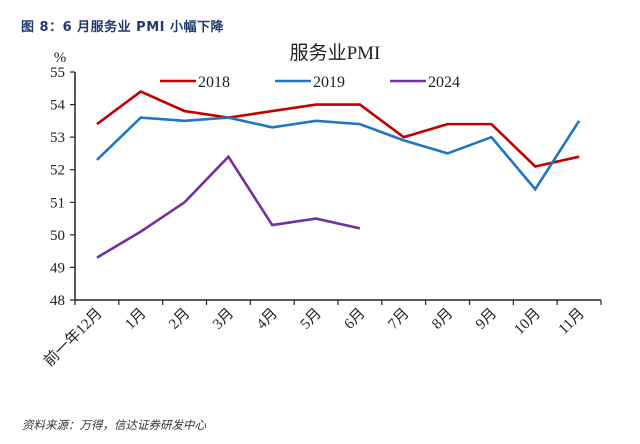  Describe the element at coordinates (398, 319) in the screenshot. I see `x-tick-label: 7月` at that location.